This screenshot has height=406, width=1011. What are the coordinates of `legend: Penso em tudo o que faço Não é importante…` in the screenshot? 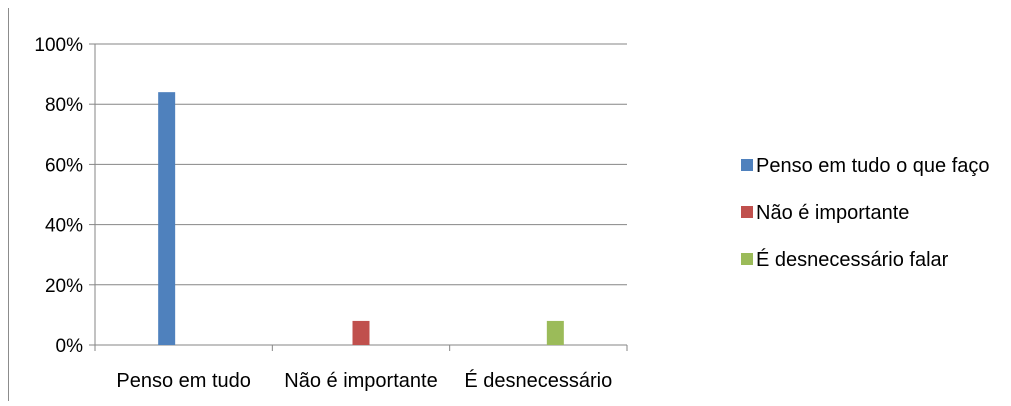 It's located at (865, 213).